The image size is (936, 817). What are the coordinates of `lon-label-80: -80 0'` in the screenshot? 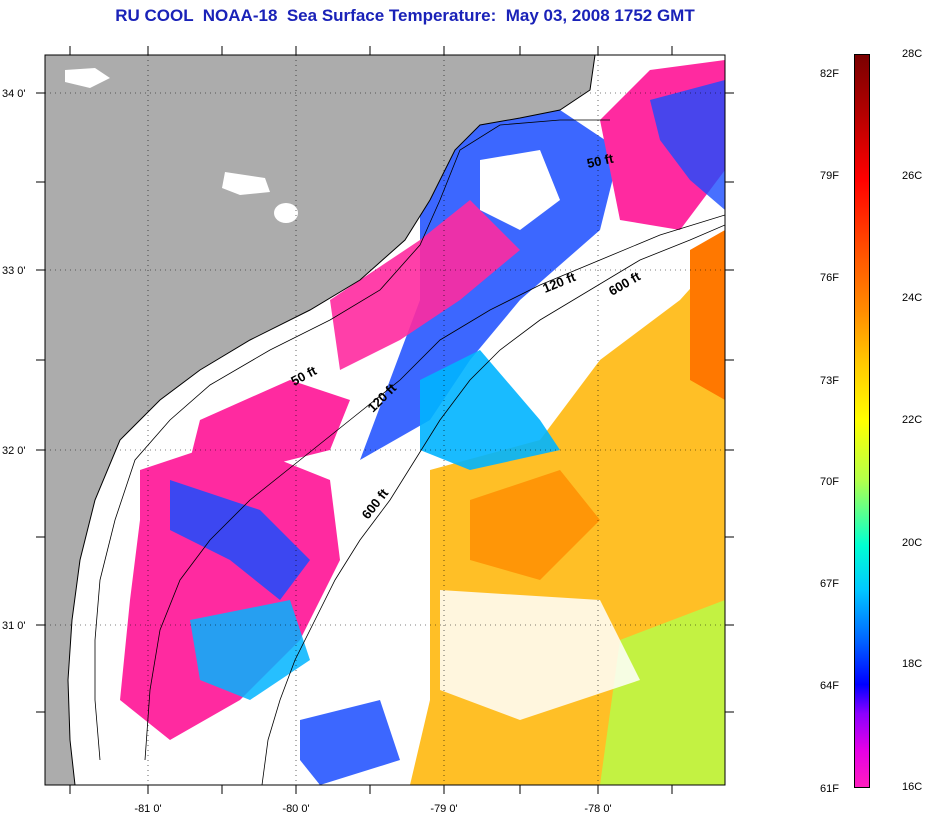 It's located at (295, 809).